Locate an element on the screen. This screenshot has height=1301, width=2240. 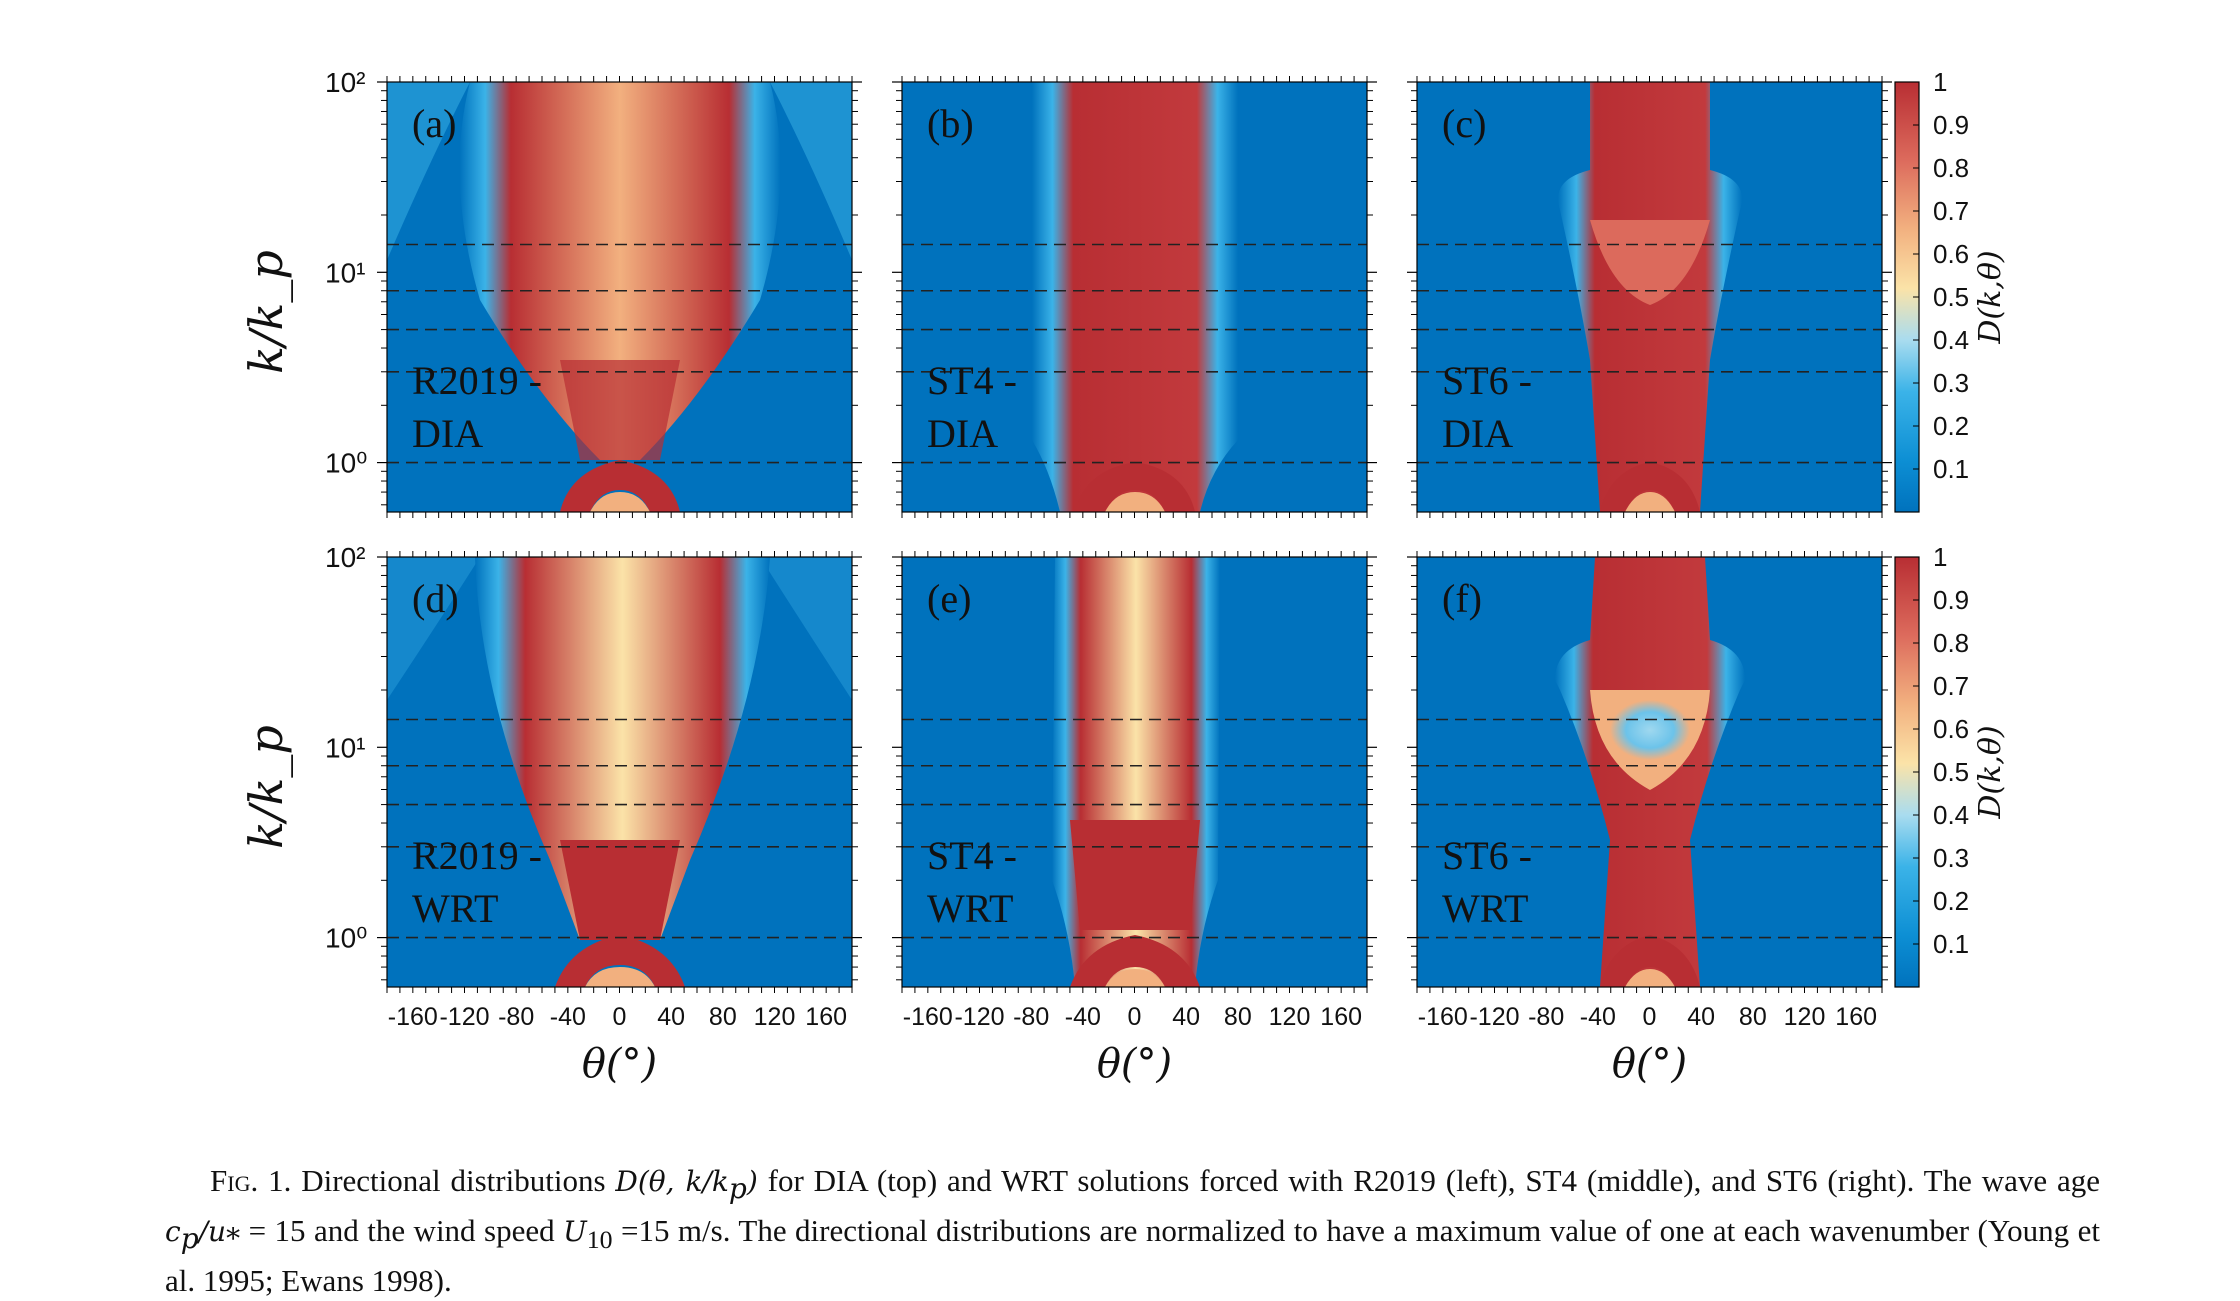
panel-b-heatmap is located at coordinates (1134, 297).